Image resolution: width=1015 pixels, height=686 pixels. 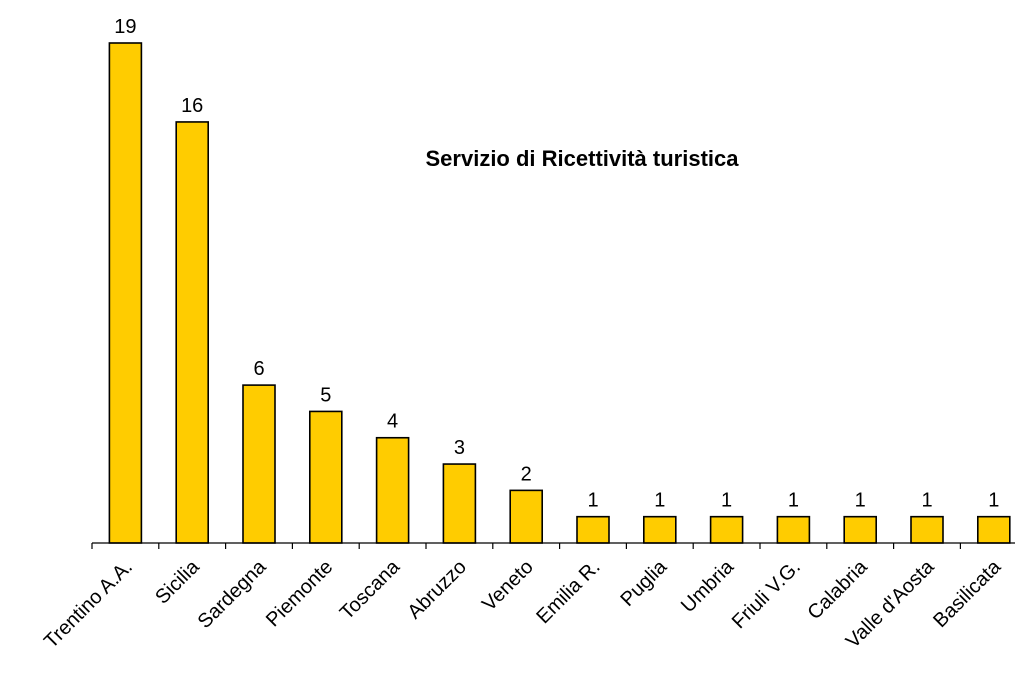 What do you see at coordinates (125, 293) in the screenshot?
I see `bar-trentino-a-a` at bounding box center [125, 293].